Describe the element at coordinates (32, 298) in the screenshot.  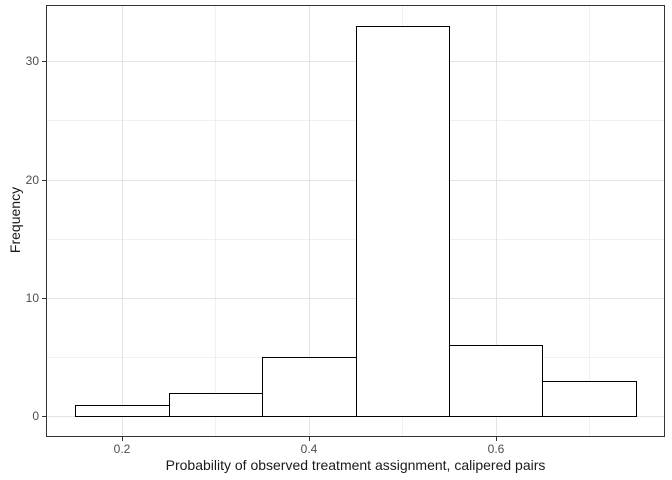
I see `y-tick-label: 10` at that location.